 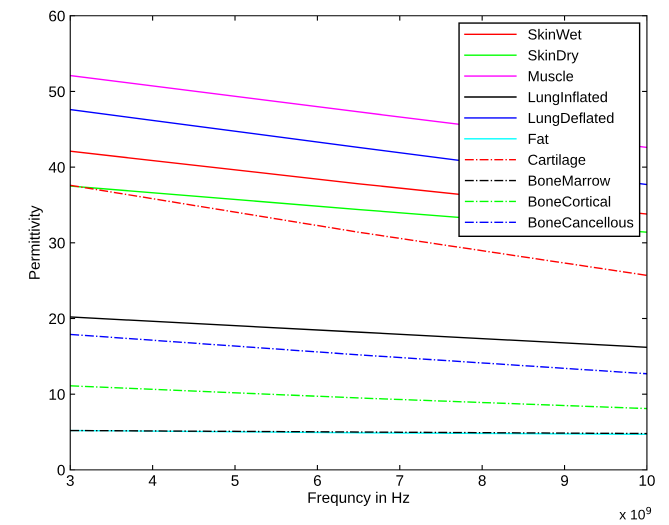 What do you see at coordinates (571, 119) in the screenshot?
I see `legend-label: LungDeflated` at bounding box center [571, 119].